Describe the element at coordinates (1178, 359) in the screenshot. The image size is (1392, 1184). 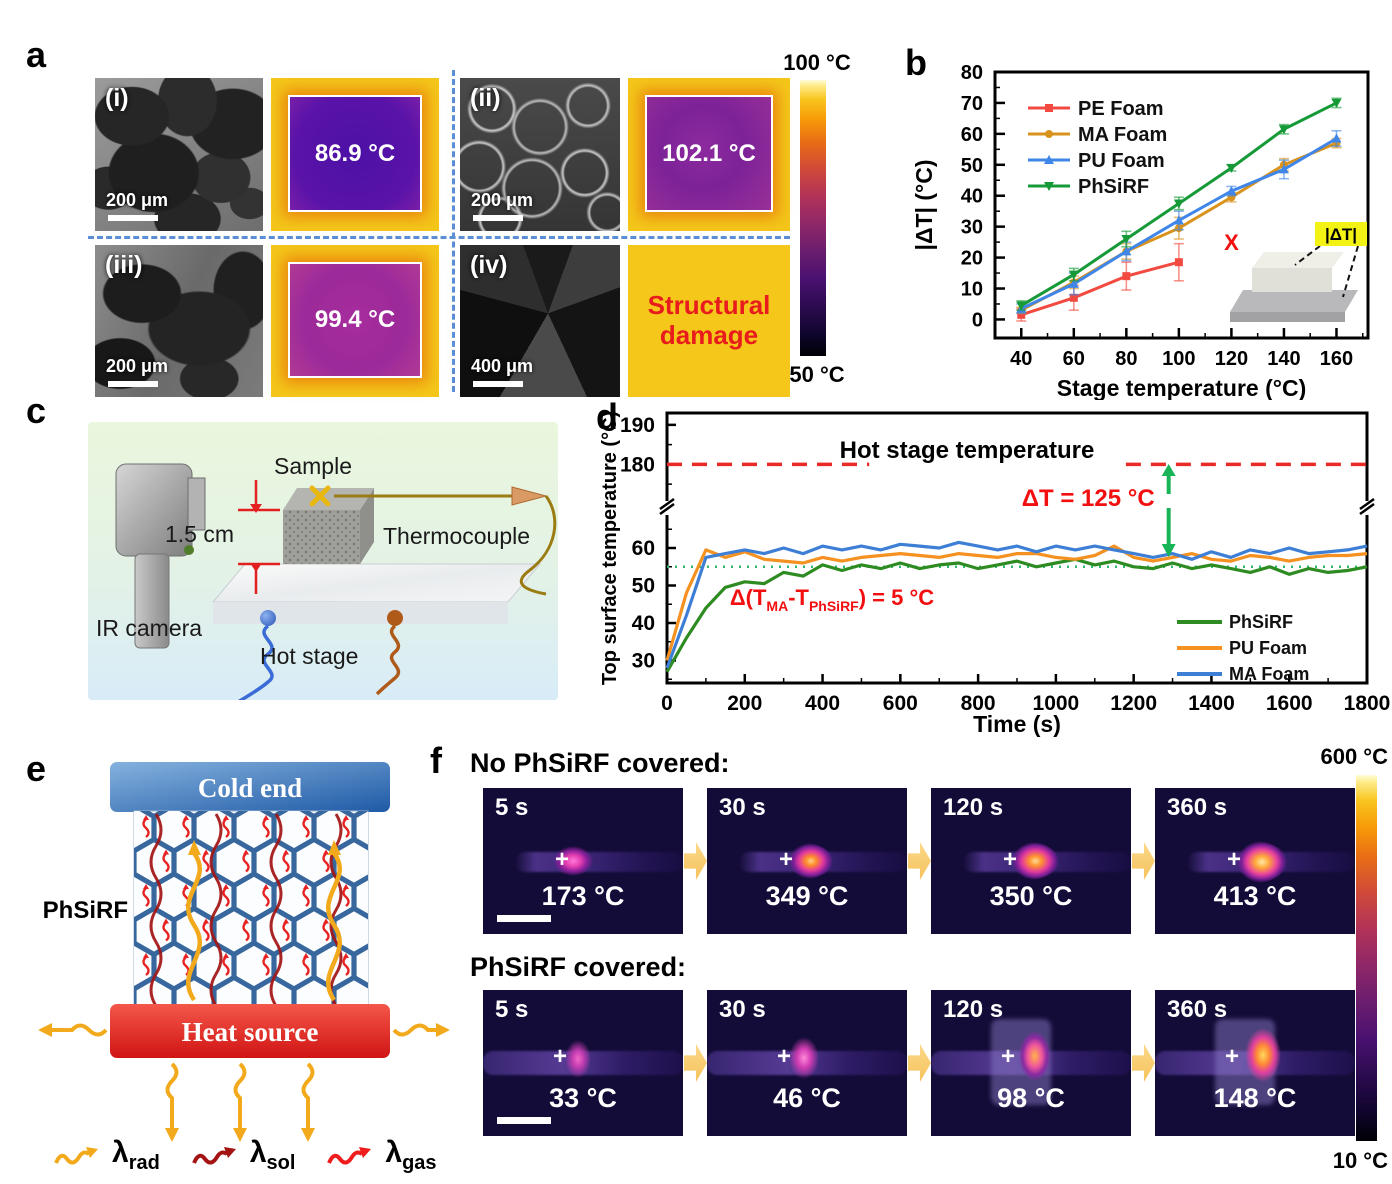
I see `svg-text: 100` at that location.